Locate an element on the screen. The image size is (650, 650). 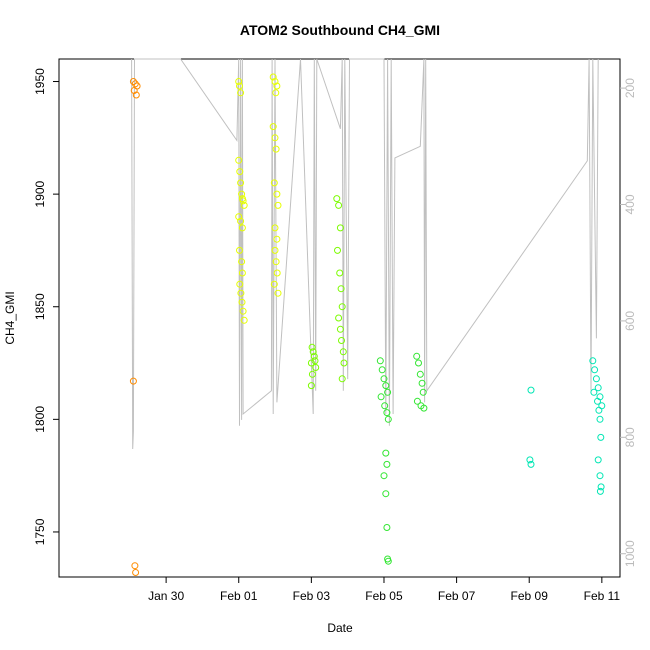
y-right-tick-label: 800 is located at coordinates (630, 437).